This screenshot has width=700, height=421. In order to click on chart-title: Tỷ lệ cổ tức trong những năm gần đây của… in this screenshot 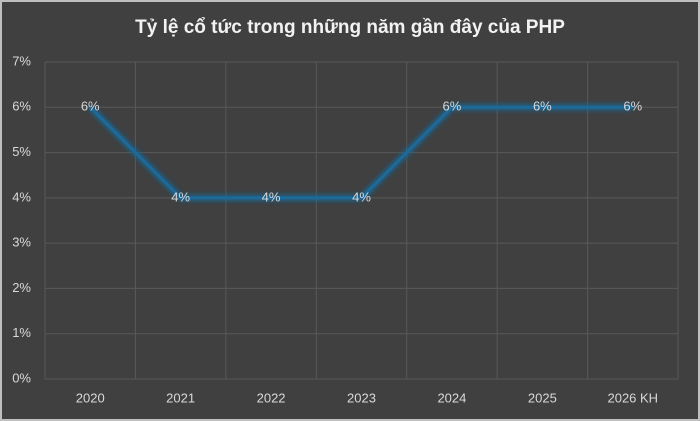, I will do `click(350, 27)`.